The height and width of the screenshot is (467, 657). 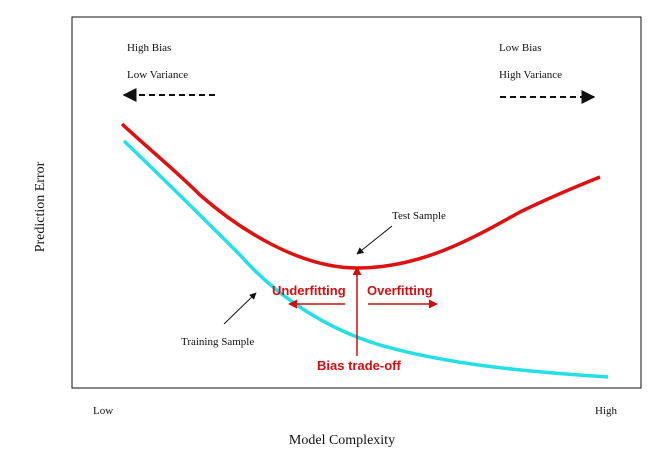 I want to click on underfitting-label: Underfitting, so click(x=309, y=290).